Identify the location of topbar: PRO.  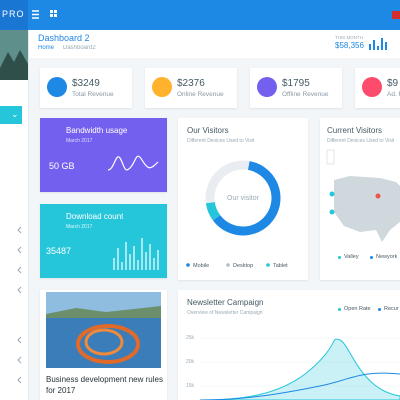
(200, 15).